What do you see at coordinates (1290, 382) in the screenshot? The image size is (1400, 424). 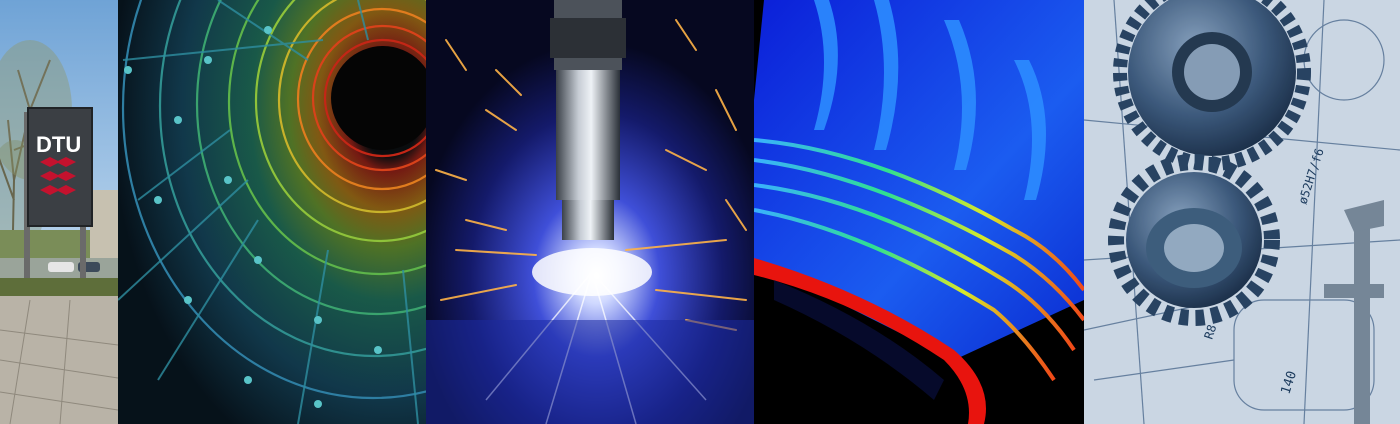 I see `drawing-label-length: 140` at bounding box center [1290, 382].